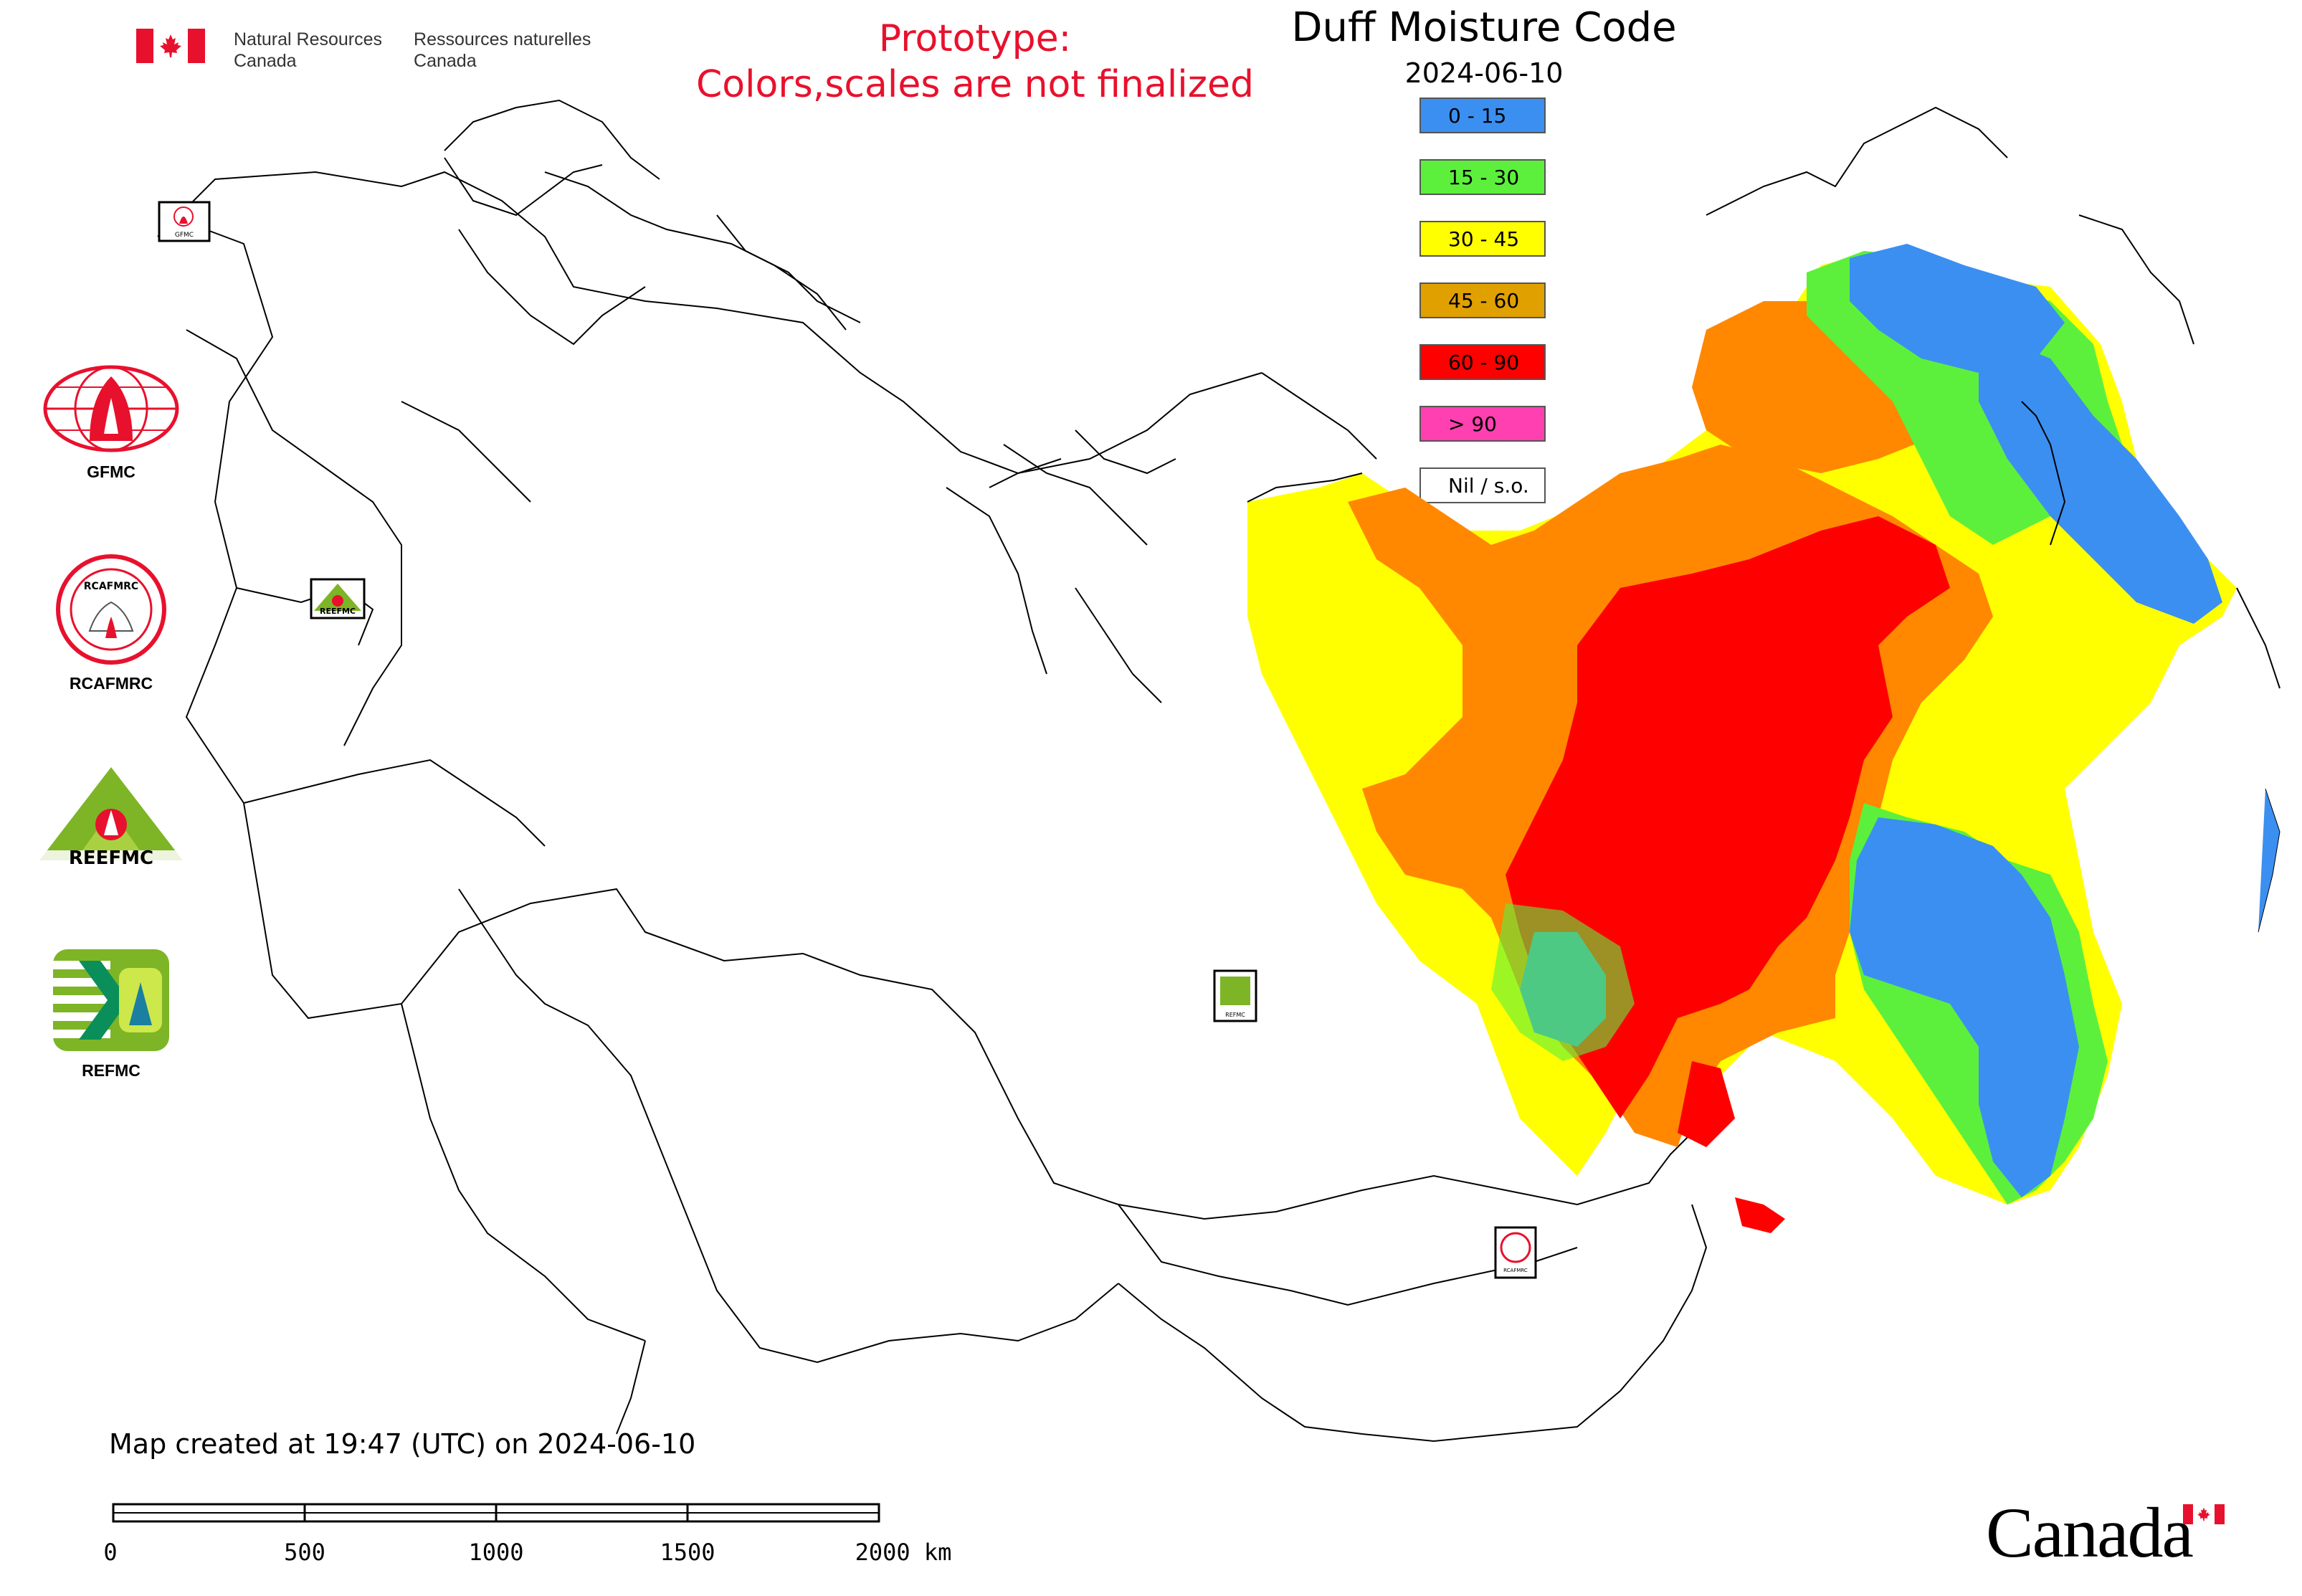 This screenshot has height=1596, width=2302. What do you see at coordinates (1483, 424) in the screenshot?
I see `legend-item-over-90: > 90` at bounding box center [1483, 424].